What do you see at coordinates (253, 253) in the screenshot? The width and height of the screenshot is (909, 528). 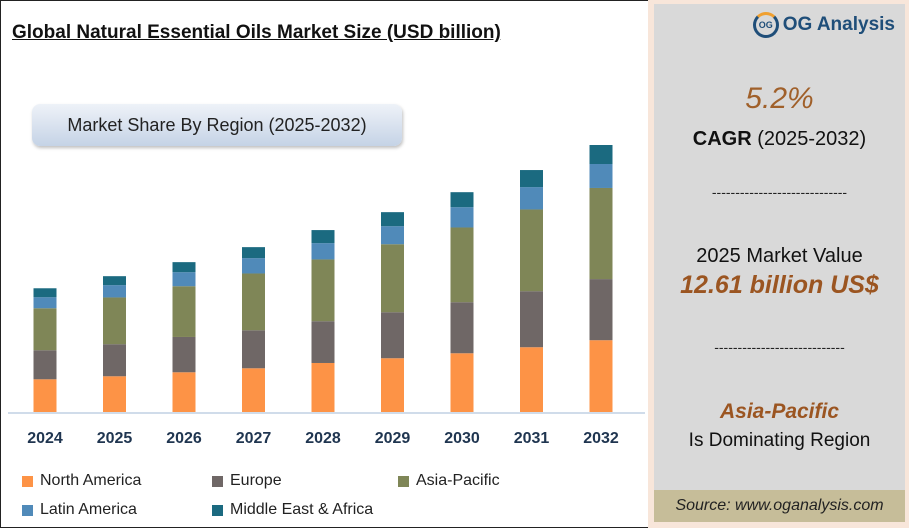 I see `bar-middle-east-africa-2027` at bounding box center [253, 253].